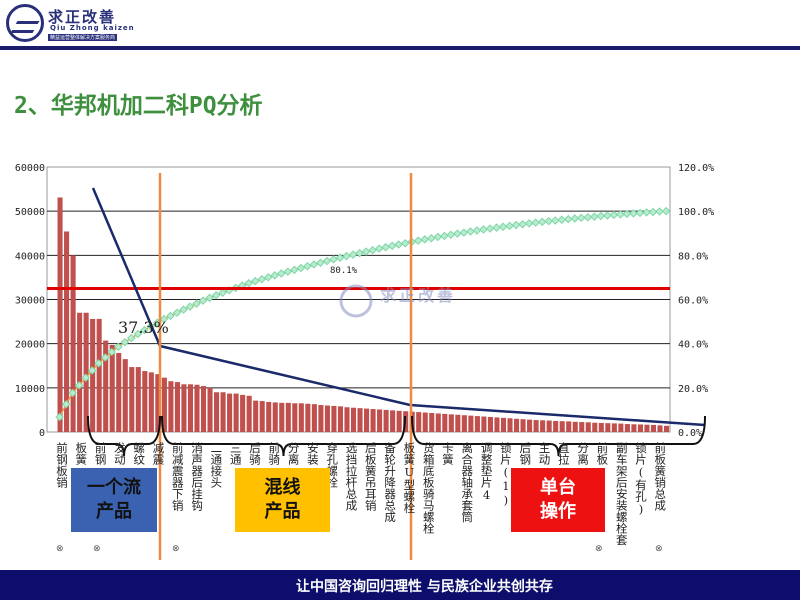  Describe the element at coordinates (690, 433) in the screenshot. I see `right-tick-label: 0.0%` at that location.